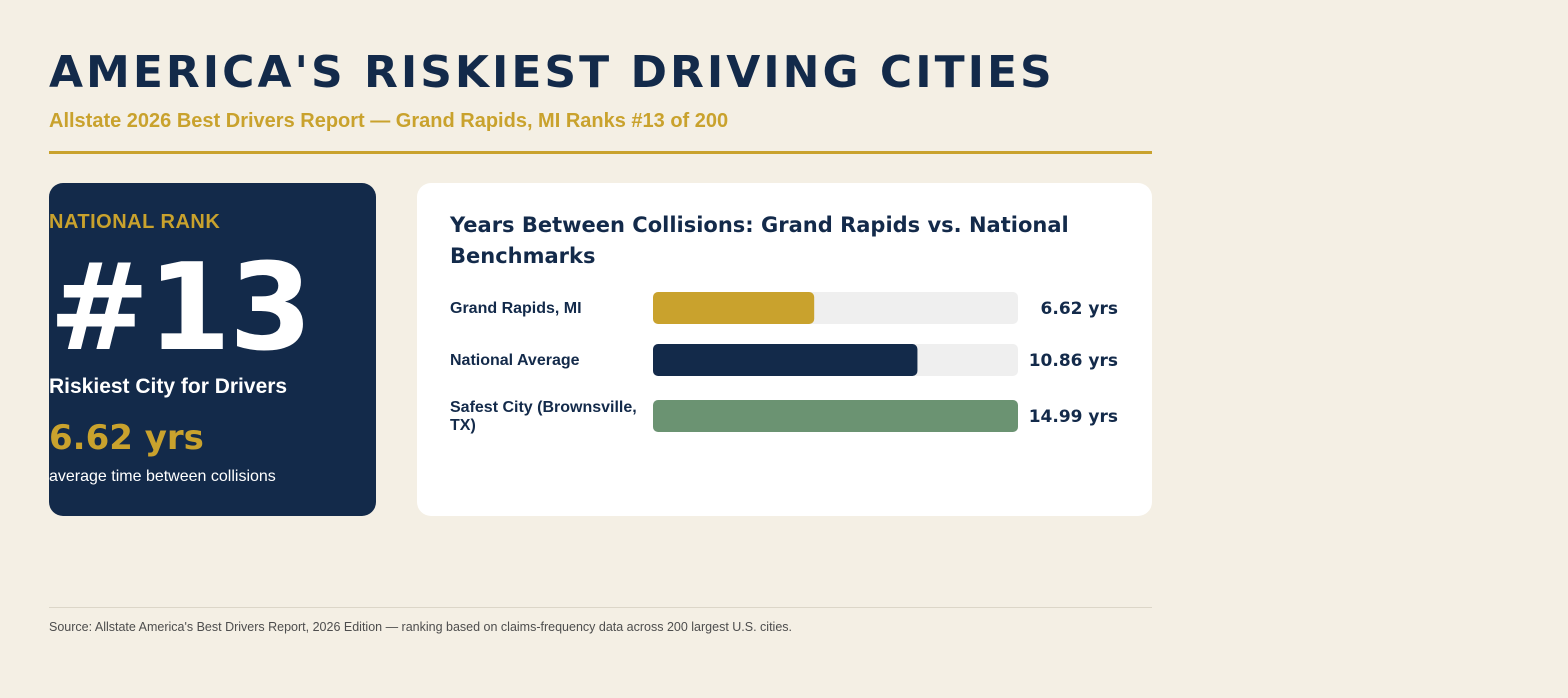 The height and width of the screenshot is (698, 1568). I want to click on header-divider, so click(600, 152).